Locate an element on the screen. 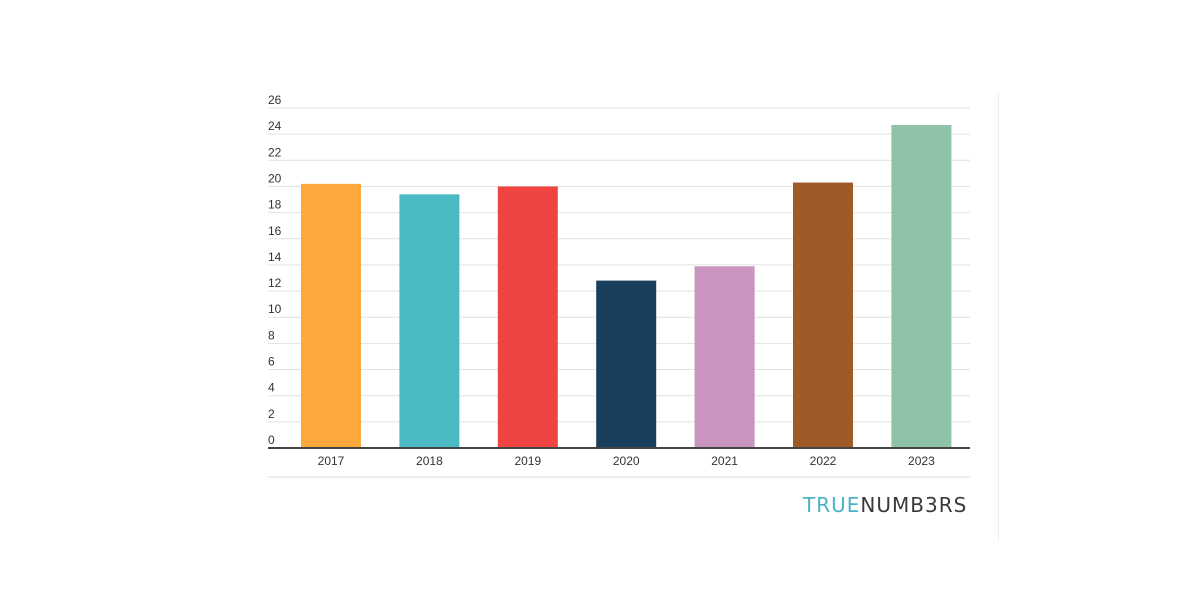 This screenshot has width=1200, height=602. y-tick-label: 0 is located at coordinates (271, 440).